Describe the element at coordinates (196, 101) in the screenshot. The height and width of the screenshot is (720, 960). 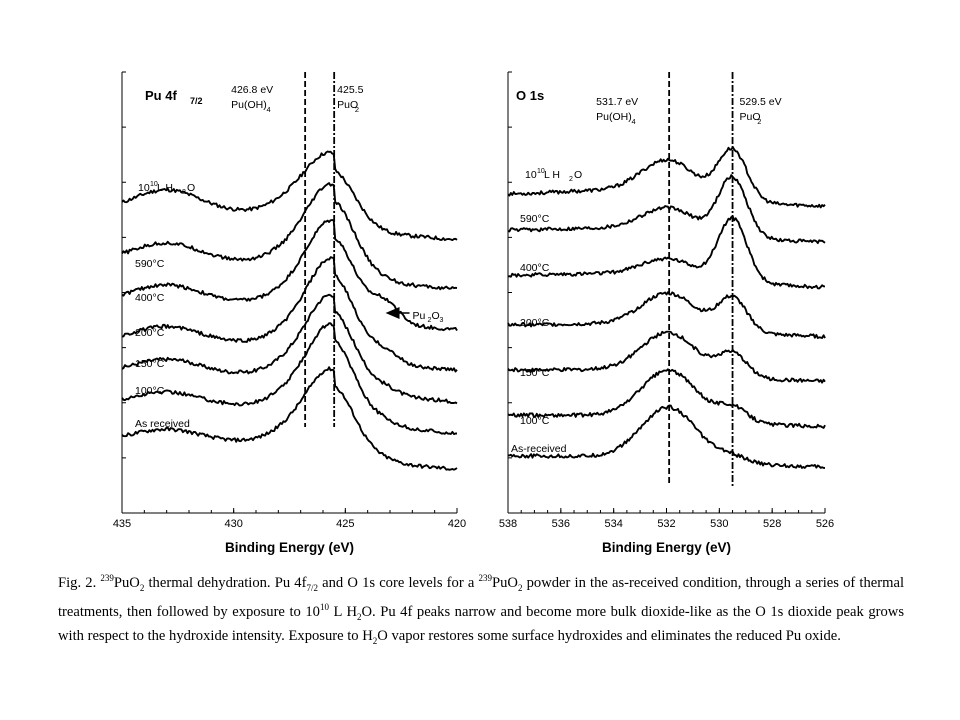
I see `panel-title-subscript: 7/2` at that location.